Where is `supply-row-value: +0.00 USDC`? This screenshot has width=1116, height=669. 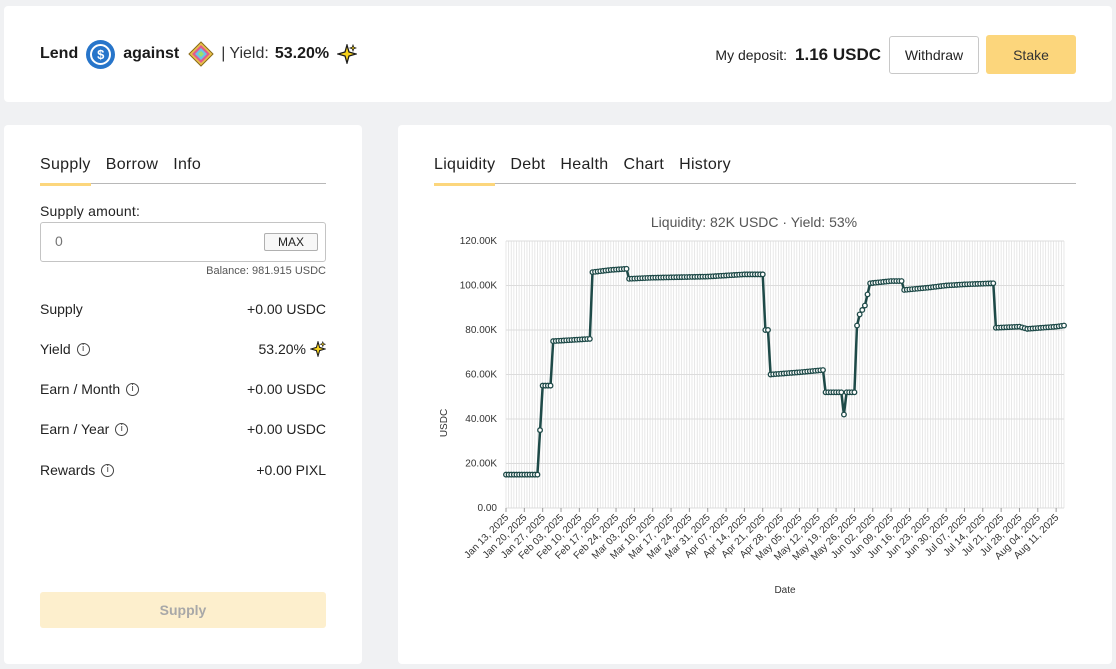 supply-row-value: +0.00 USDC is located at coordinates (286, 309).